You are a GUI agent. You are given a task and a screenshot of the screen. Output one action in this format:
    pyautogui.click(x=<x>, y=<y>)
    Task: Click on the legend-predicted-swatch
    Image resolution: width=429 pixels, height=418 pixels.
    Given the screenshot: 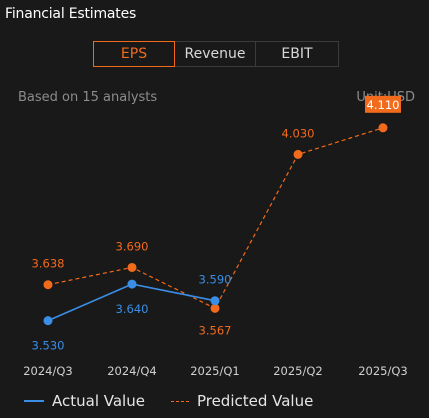 What is the action you would take?
    pyautogui.click(x=179, y=401)
    